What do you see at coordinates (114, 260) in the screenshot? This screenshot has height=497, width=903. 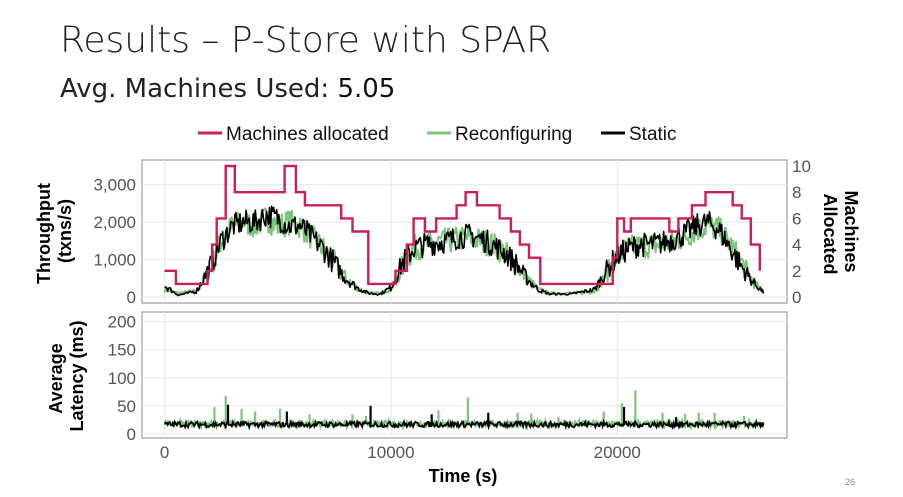 I see `throughput-tick-label: 1,000` at bounding box center [114, 260].